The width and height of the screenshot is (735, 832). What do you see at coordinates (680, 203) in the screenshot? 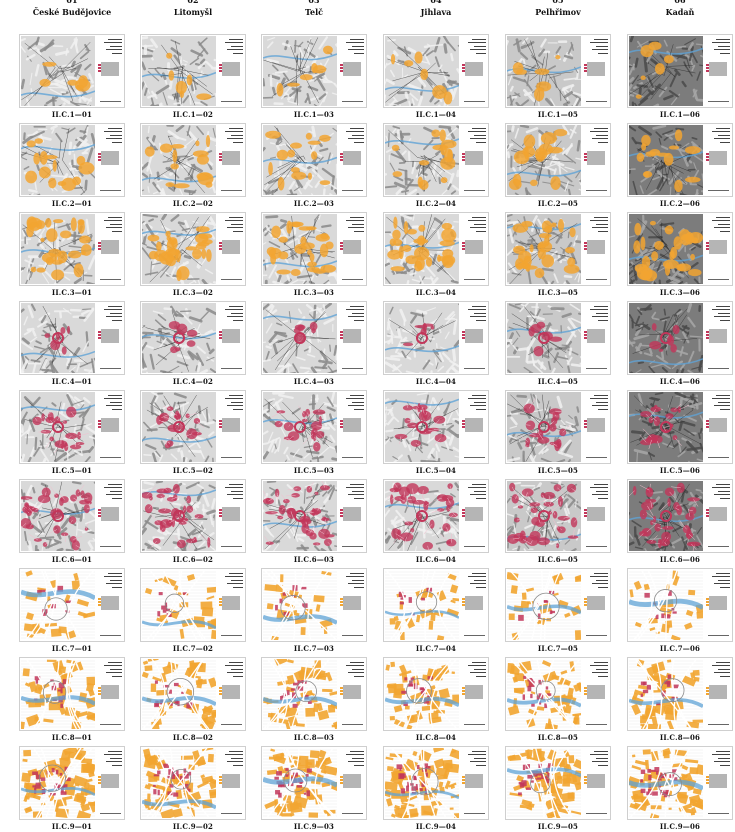
I see `map-caption: II.C.2—06` at bounding box center [680, 203].